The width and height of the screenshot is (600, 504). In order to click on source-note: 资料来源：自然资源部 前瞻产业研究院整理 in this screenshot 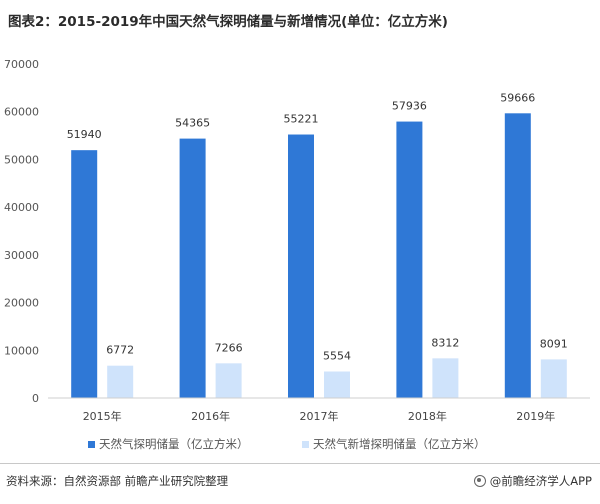, I will do `click(117, 481)`.